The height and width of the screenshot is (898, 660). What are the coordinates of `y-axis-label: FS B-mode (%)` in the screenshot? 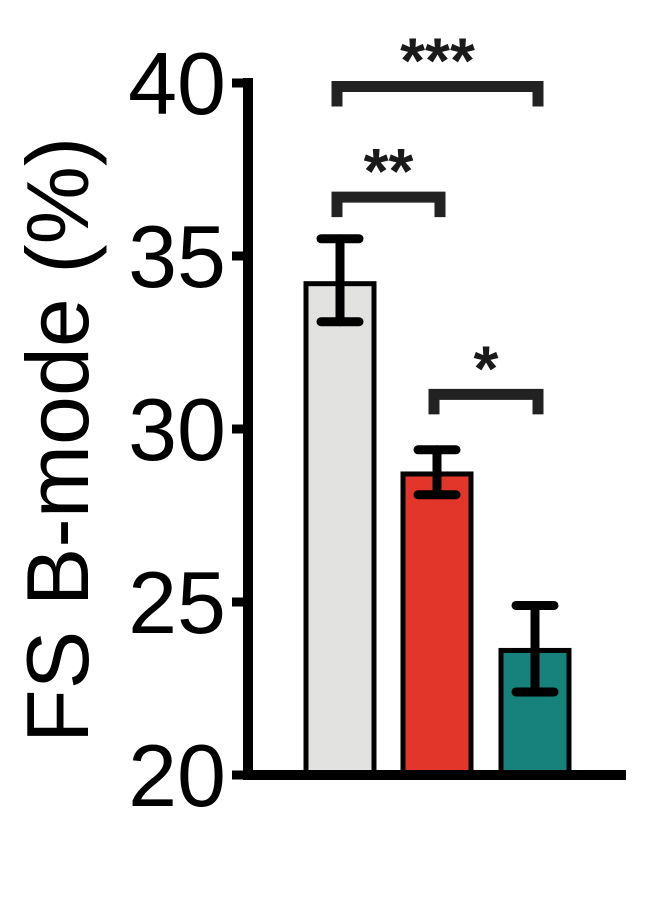 It's located at (57, 440).